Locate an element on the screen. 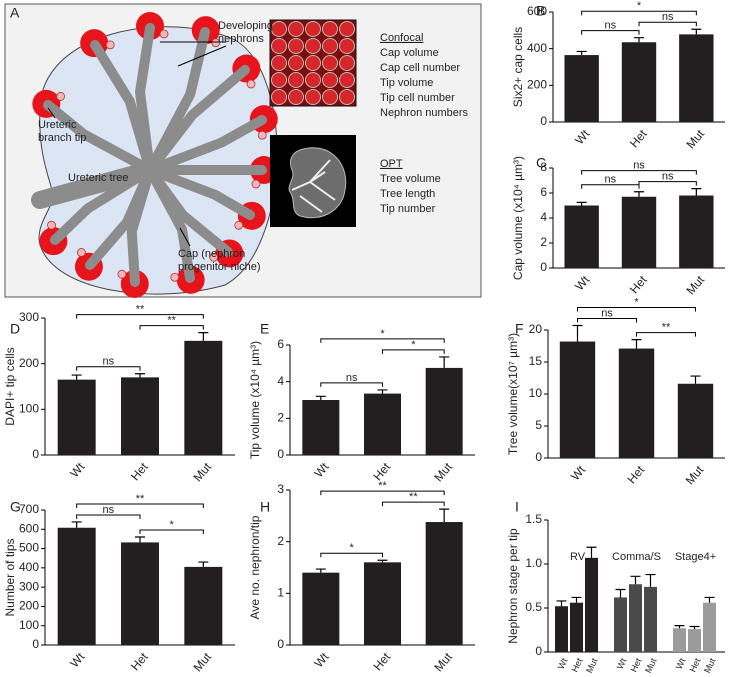 The height and width of the screenshot is (677, 743). method-item: Tree volume is located at coordinates (410, 179).